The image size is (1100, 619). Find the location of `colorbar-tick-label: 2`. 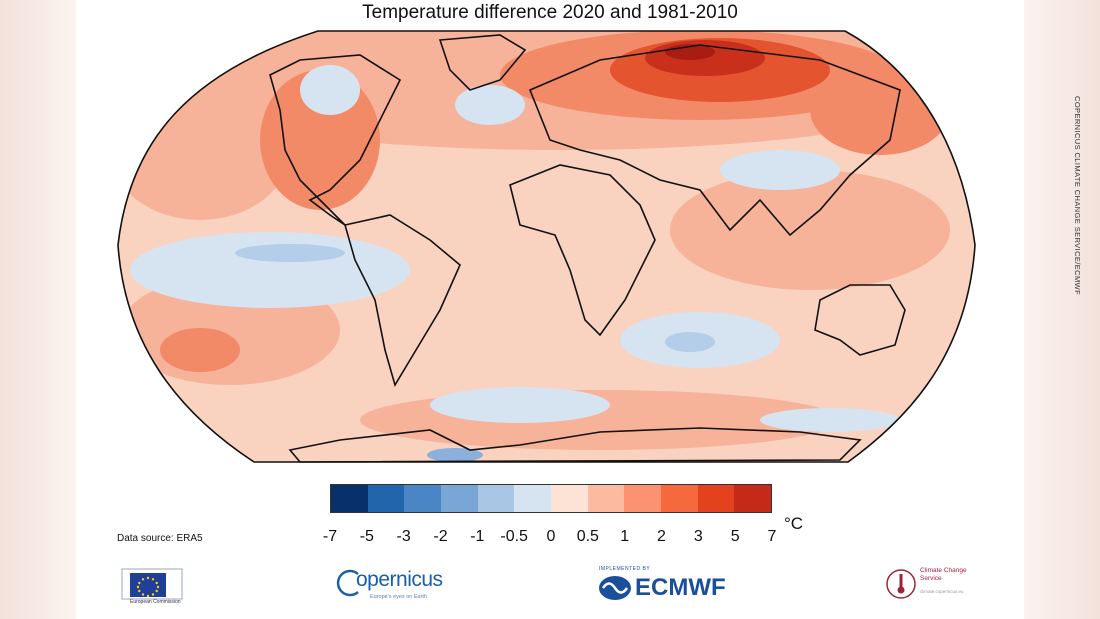

colorbar-tick-label: 2 is located at coordinates (661, 536).